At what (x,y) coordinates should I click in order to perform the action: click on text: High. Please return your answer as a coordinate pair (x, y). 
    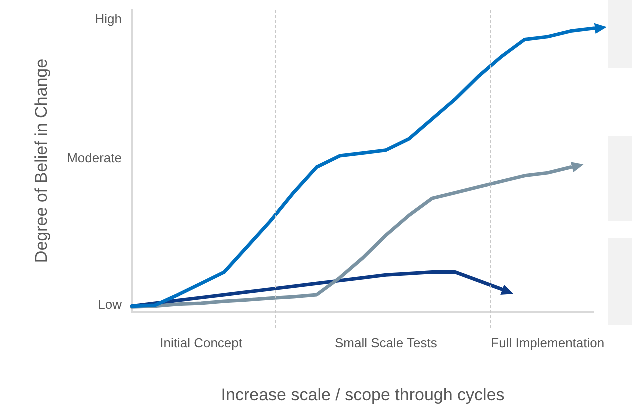
    Looking at the image, I should click on (108, 19).